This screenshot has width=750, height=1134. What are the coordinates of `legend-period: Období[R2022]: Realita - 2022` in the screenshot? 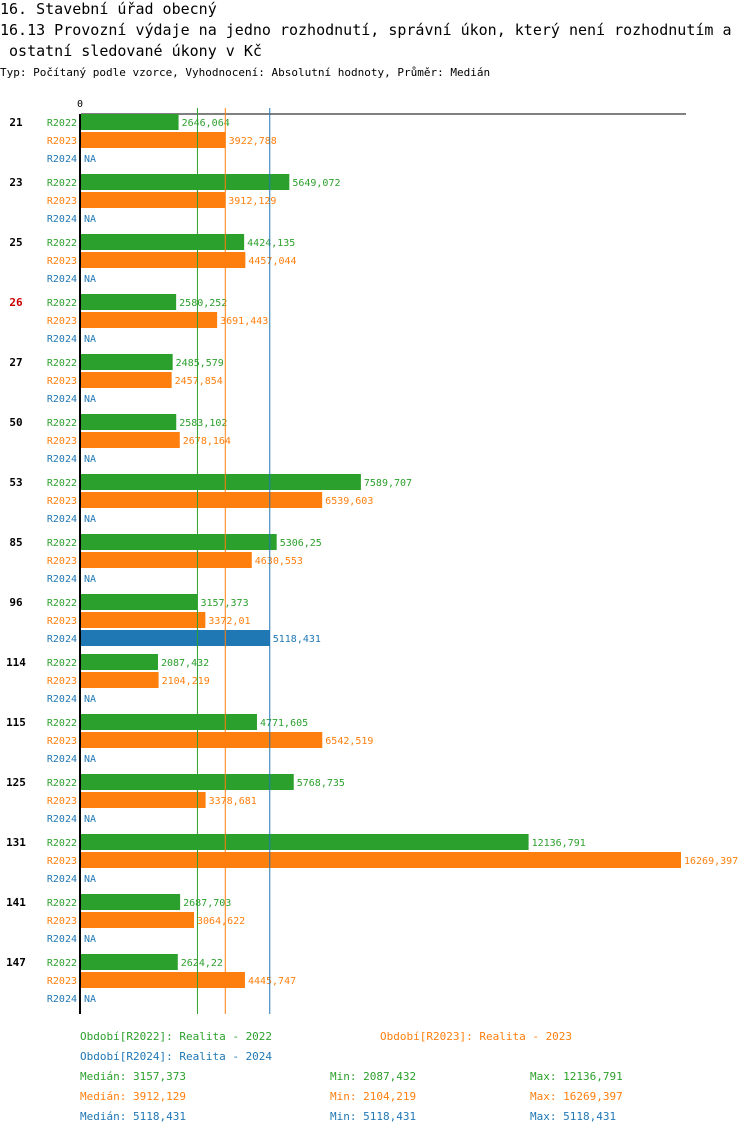 It's located at (176, 1036).